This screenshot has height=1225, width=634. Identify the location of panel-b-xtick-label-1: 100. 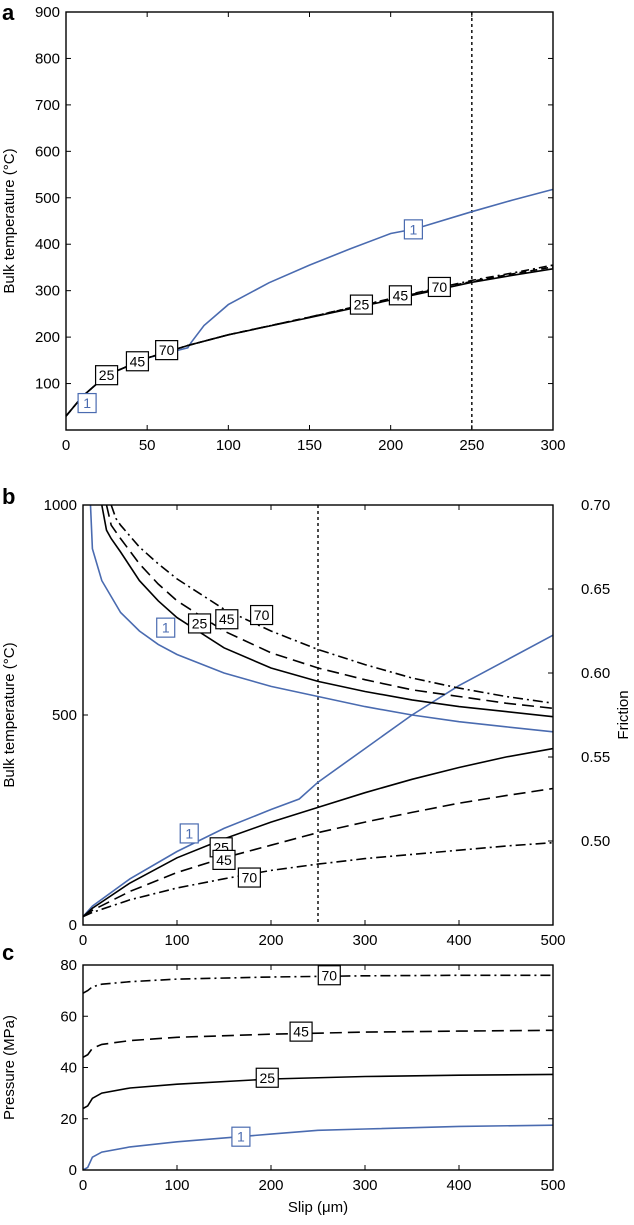
(176, 940).